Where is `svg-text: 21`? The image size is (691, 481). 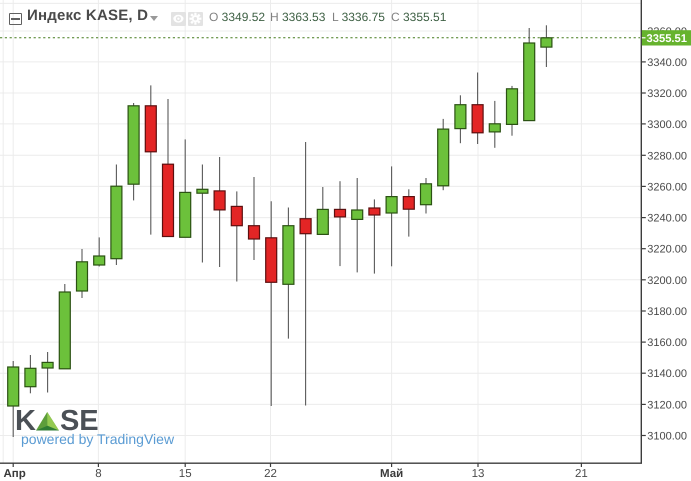 svg-text: 21 is located at coordinates (581, 474).